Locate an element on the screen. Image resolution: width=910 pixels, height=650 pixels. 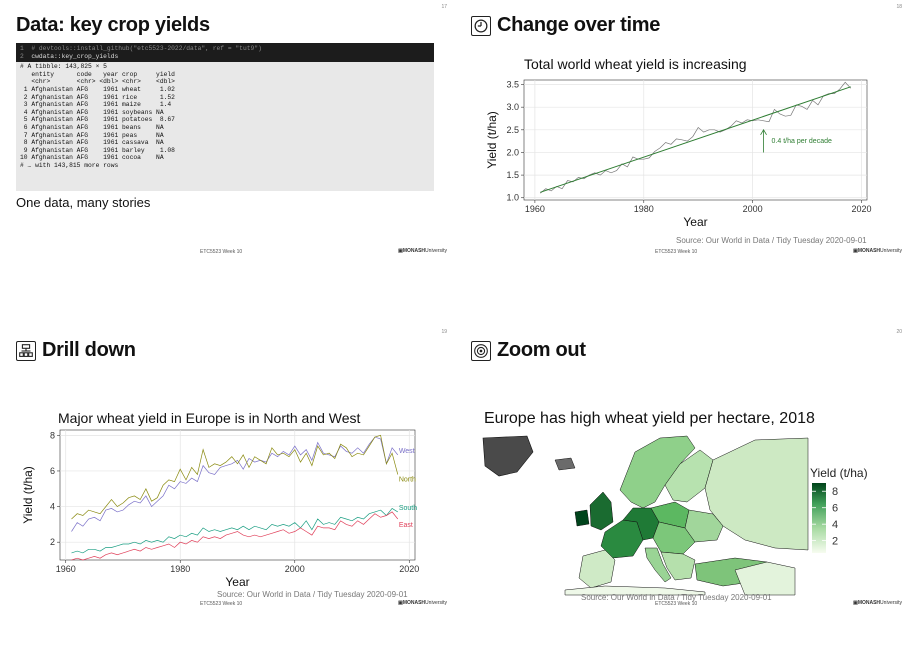
y-tick-label: 3.5 is located at coordinates (512, 85).